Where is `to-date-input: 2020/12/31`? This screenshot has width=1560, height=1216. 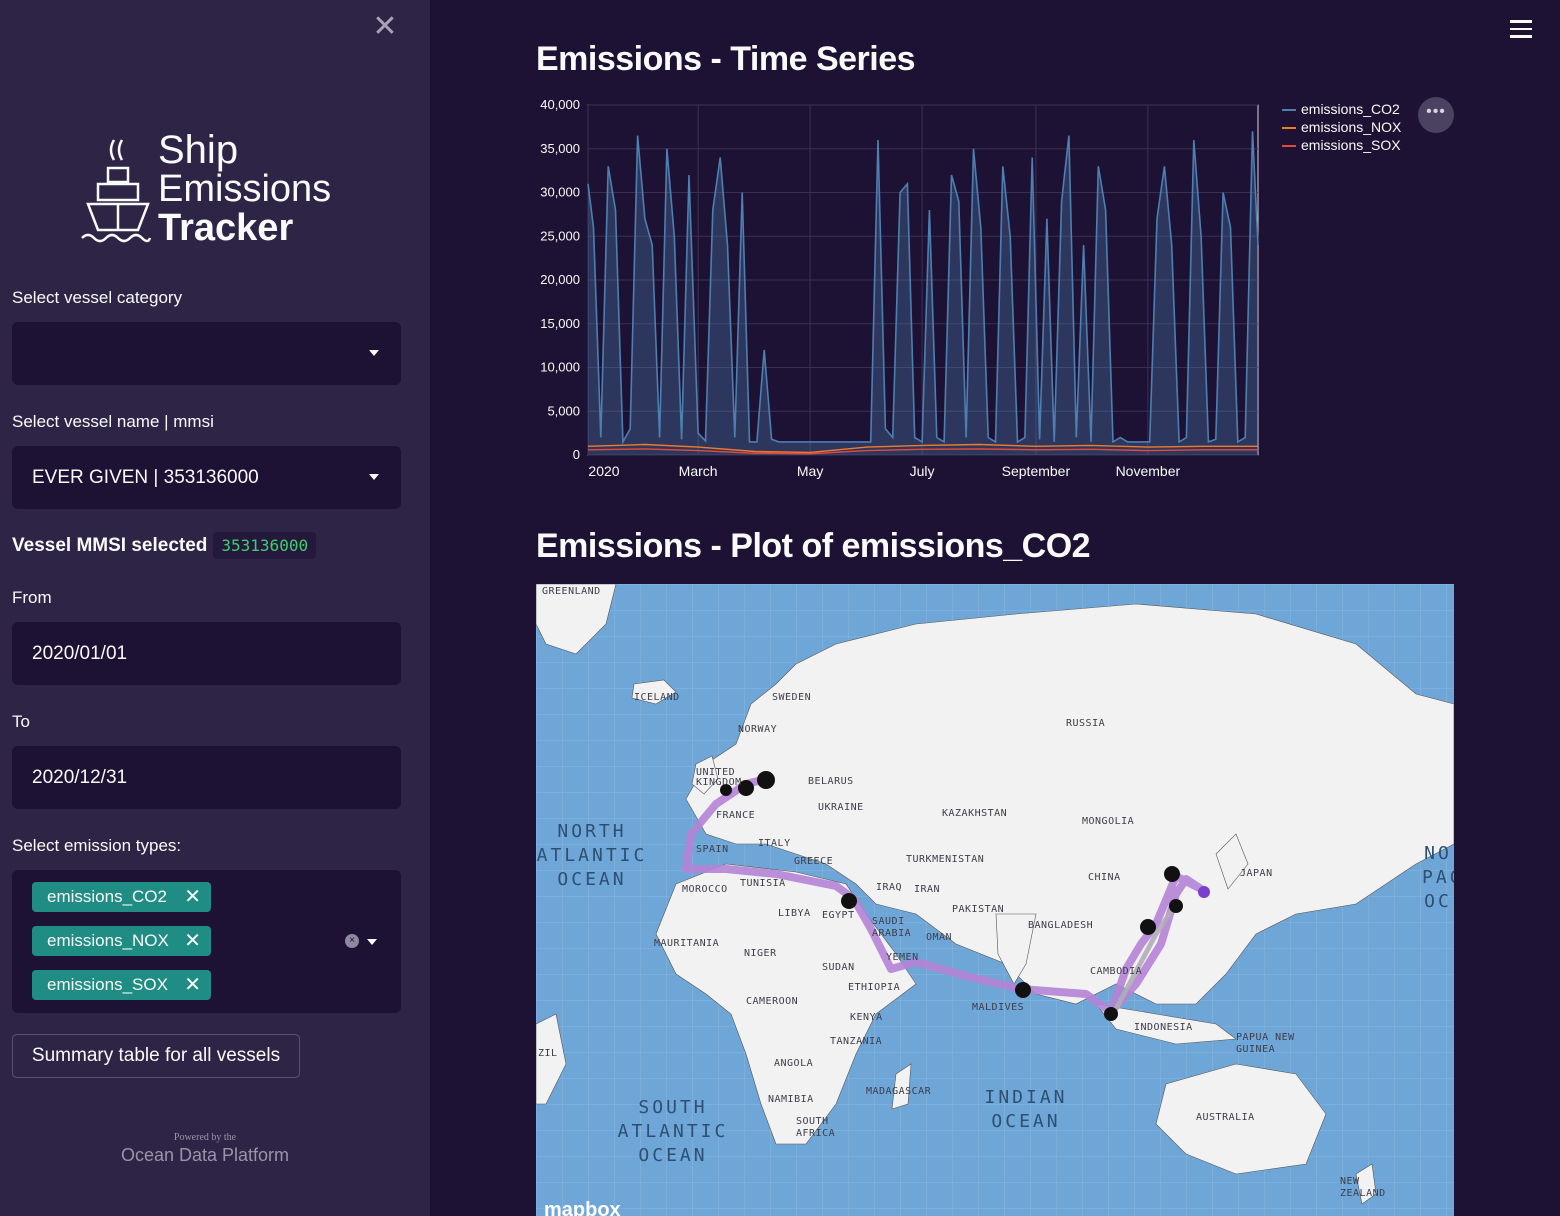
to-date-input: 2020/12/31 is located at coordinates (206, 777).